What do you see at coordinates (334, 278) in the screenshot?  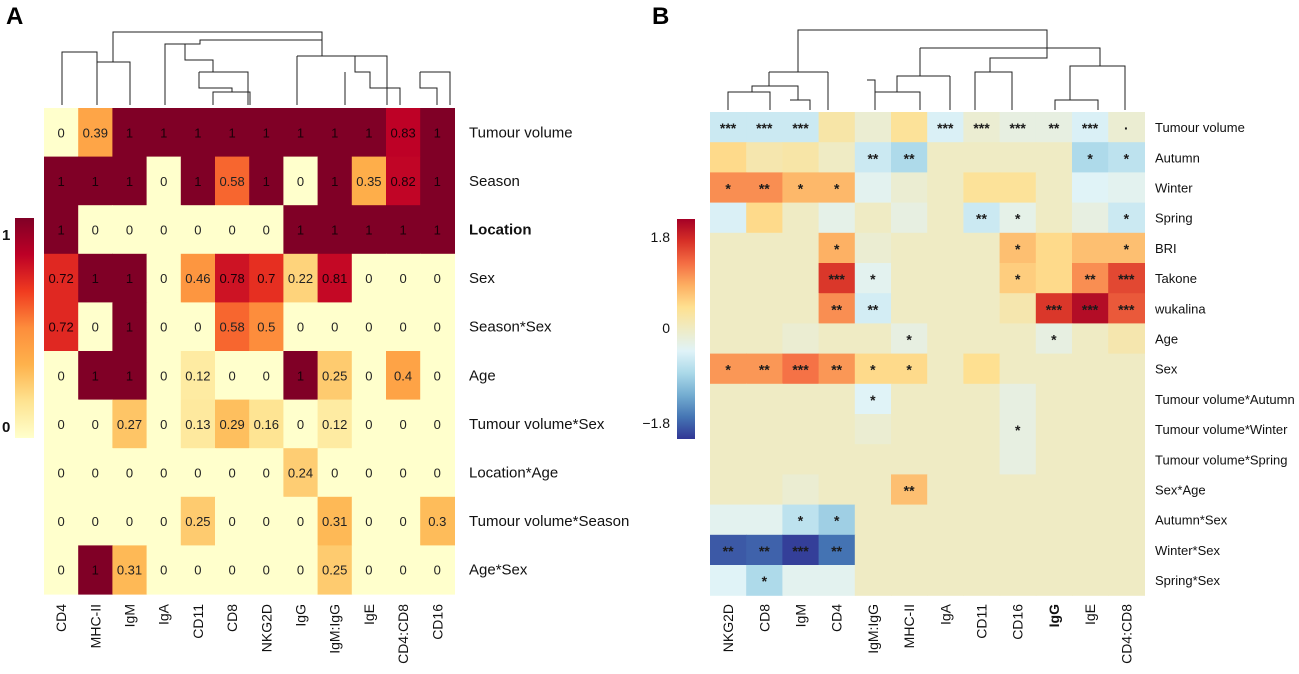 I see `heatmap-a-cell-label: 0.81` at bounding box center [334, 278].